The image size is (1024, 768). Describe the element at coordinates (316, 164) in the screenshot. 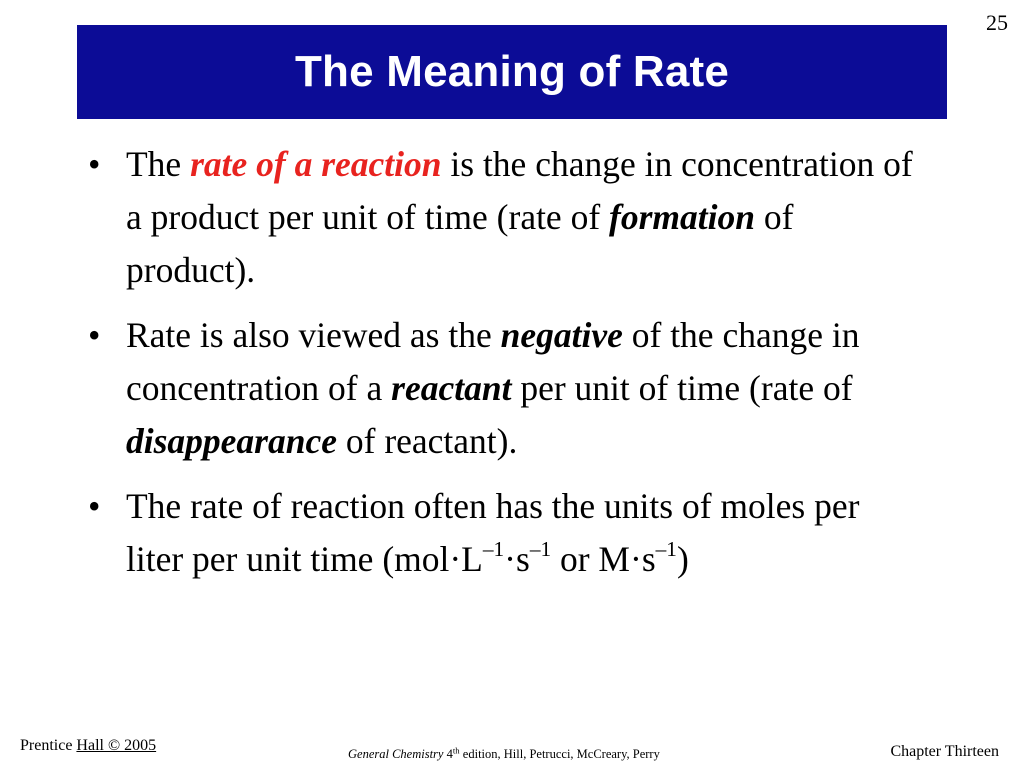

I see `highlighted-term: rate of a reaction` at that location.